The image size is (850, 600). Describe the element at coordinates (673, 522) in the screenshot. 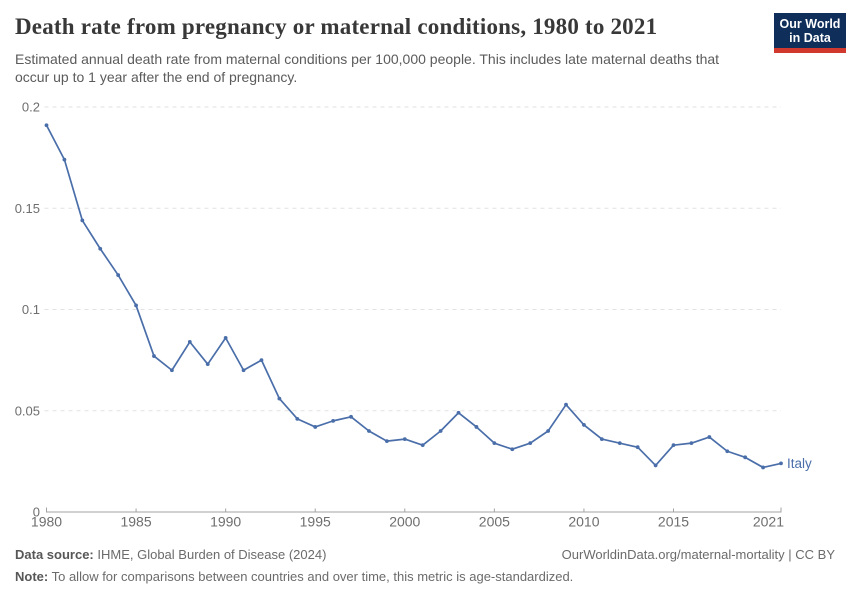

I see `x-axis-tick-label: 2015` at that location.